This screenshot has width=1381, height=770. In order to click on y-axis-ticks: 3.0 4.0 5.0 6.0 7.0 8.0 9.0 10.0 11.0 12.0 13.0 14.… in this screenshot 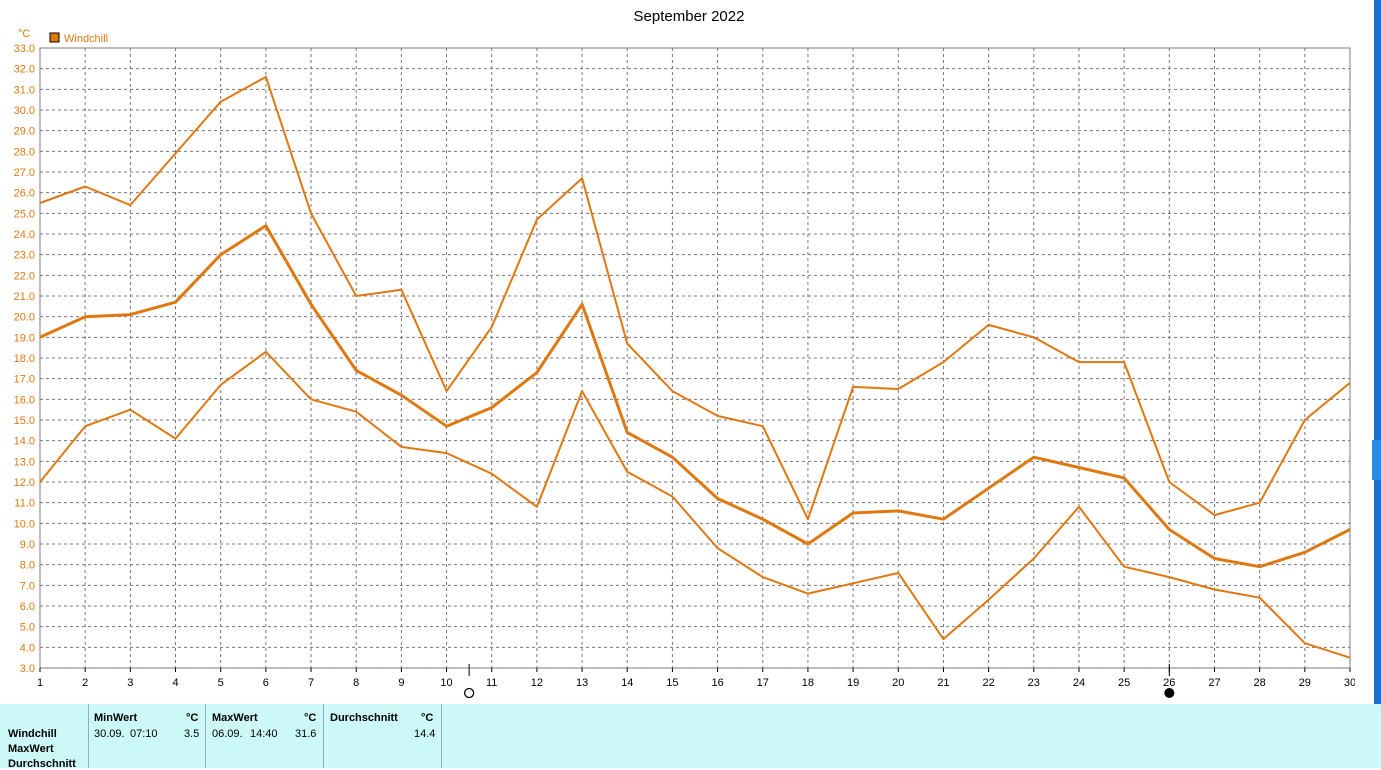, I will do `click(24, 359)`.